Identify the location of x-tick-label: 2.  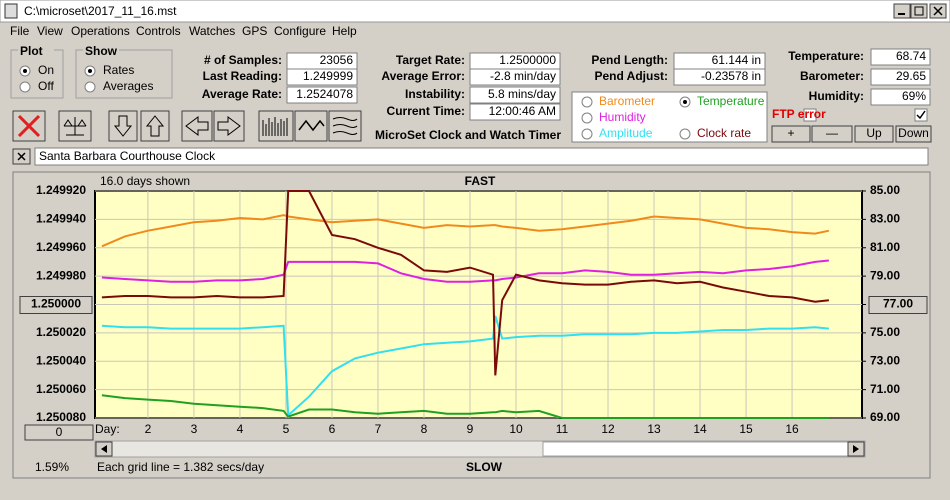
(148, 429).